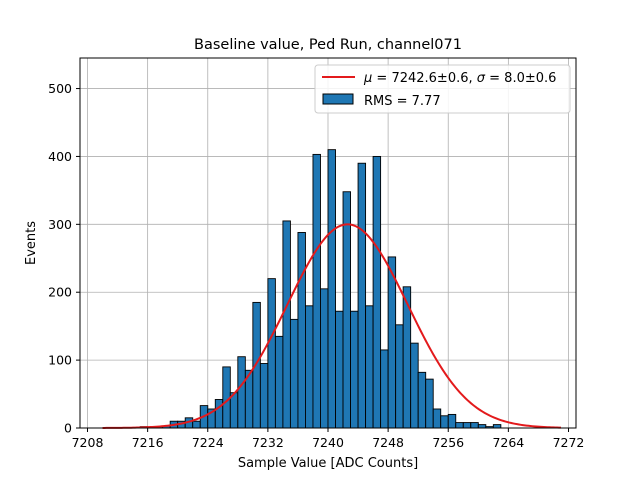 The image size is (640, 480). I want to click on x-tick-label: 7208, so click(88, 442).